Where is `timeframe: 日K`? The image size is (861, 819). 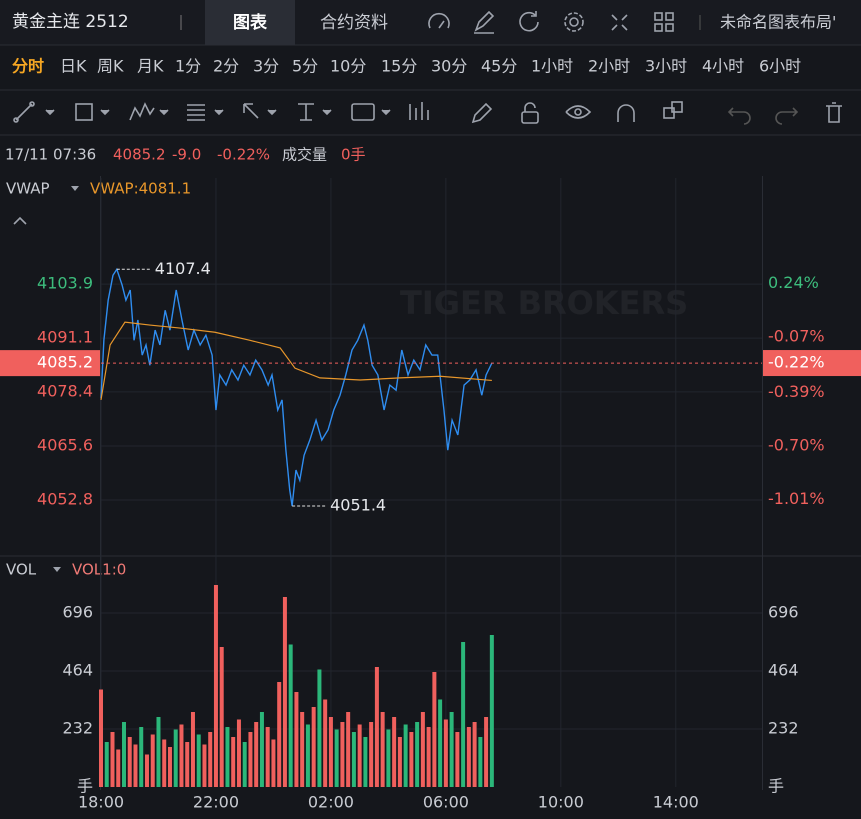 timeframe: 日K is located at coordinates (73, 66).